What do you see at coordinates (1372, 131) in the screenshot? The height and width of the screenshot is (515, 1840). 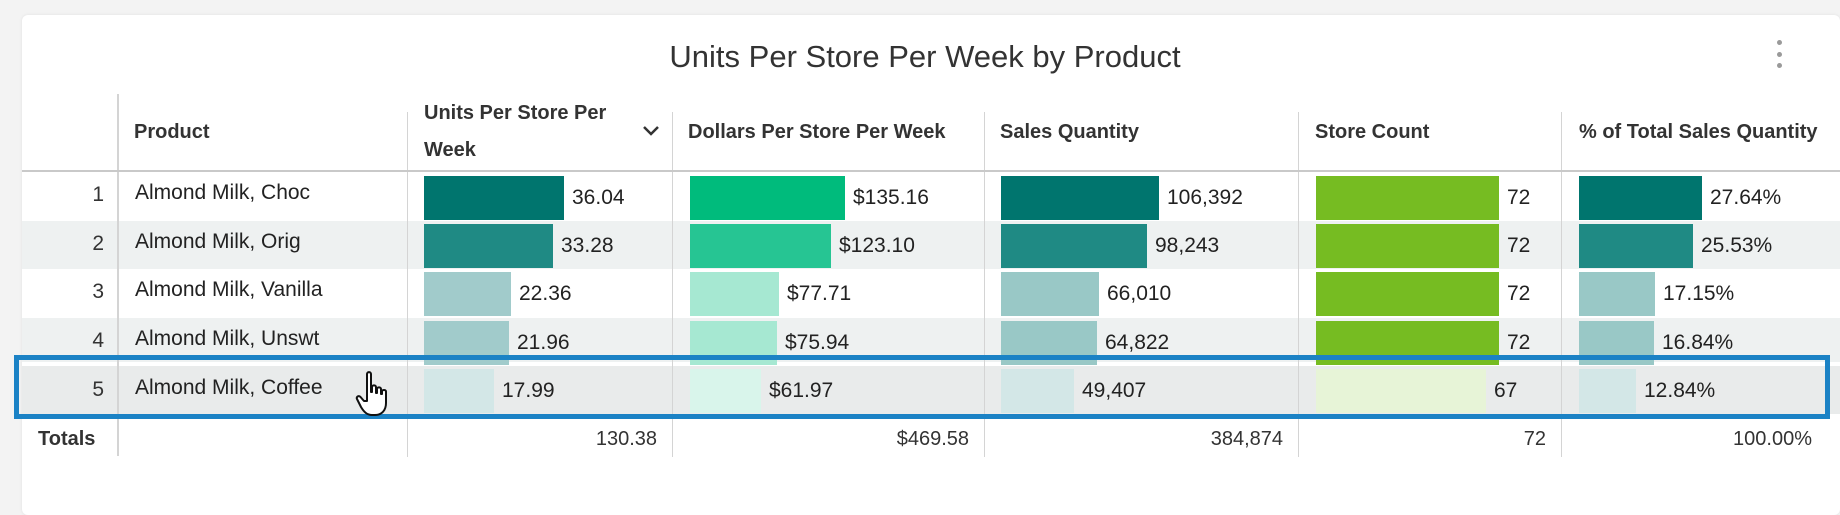 I see `column-header-store-count: Store Count` at bounding box center [1372, 131].